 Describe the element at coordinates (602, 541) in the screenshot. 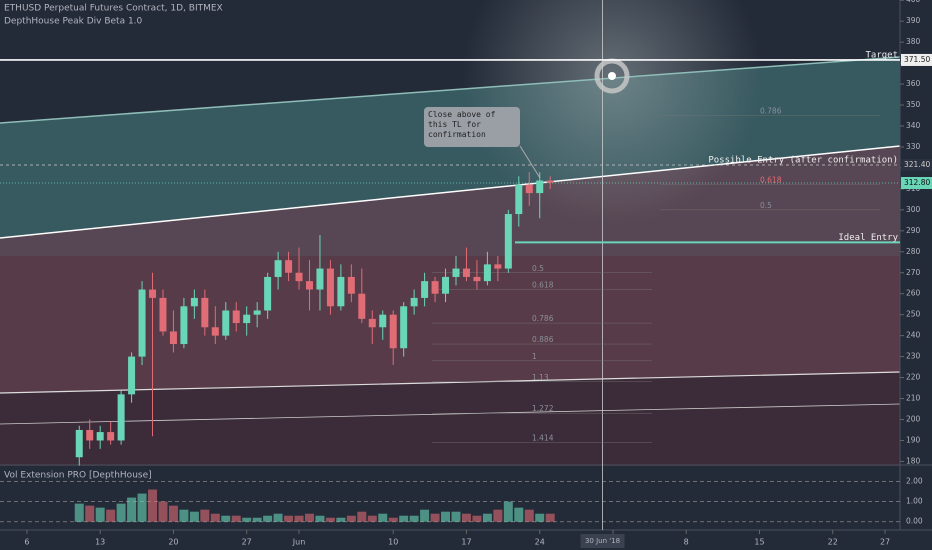

I see `crosshair-label: 30 Jun '18` at that location.